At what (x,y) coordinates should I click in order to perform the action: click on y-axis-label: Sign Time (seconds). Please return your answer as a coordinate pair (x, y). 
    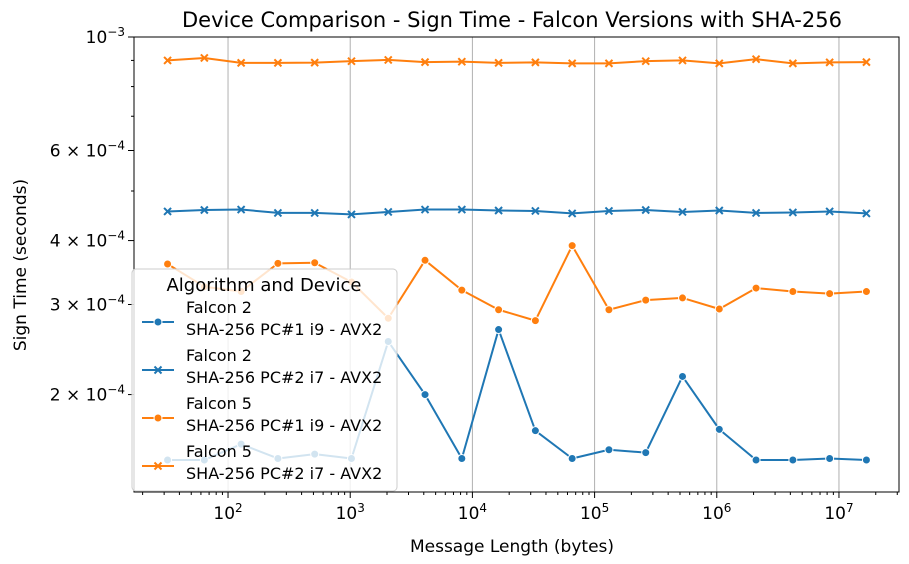
    Looking at the image, I should click on (21, 265).